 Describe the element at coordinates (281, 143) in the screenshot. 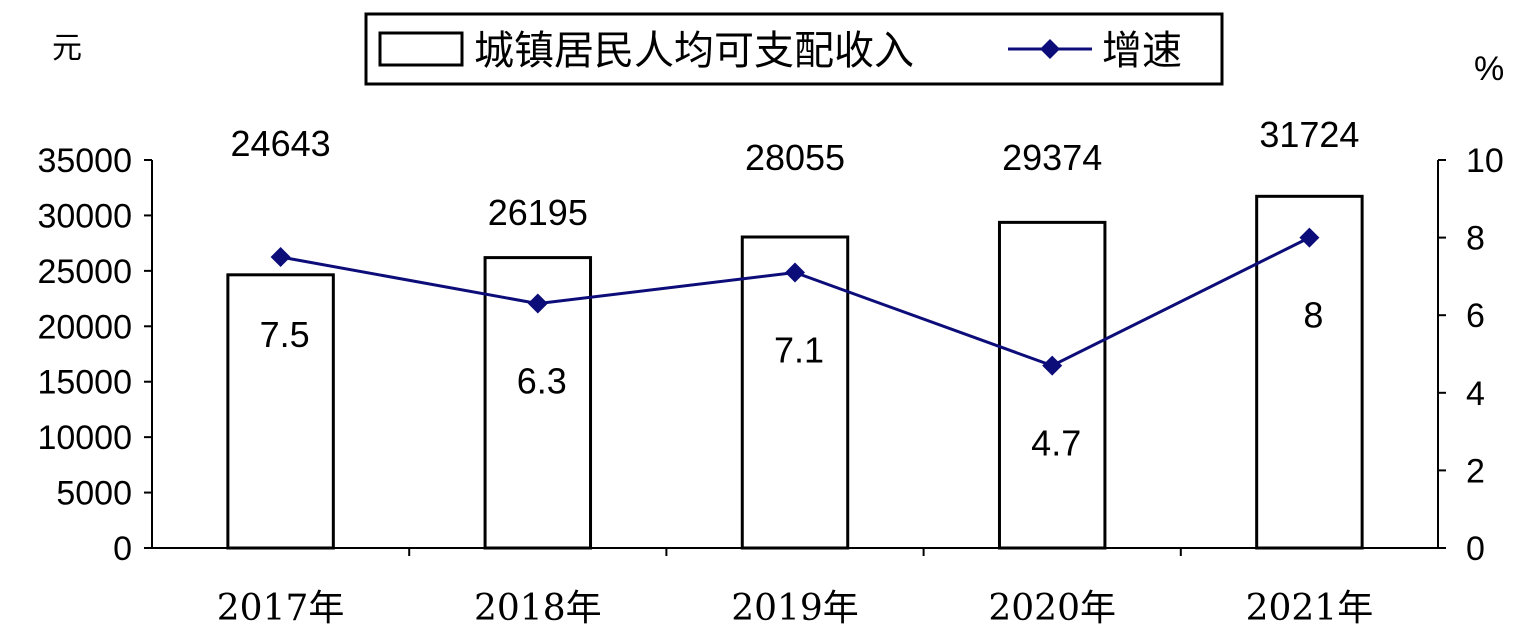

I see `income-bar-value-label: 24643` at that location.